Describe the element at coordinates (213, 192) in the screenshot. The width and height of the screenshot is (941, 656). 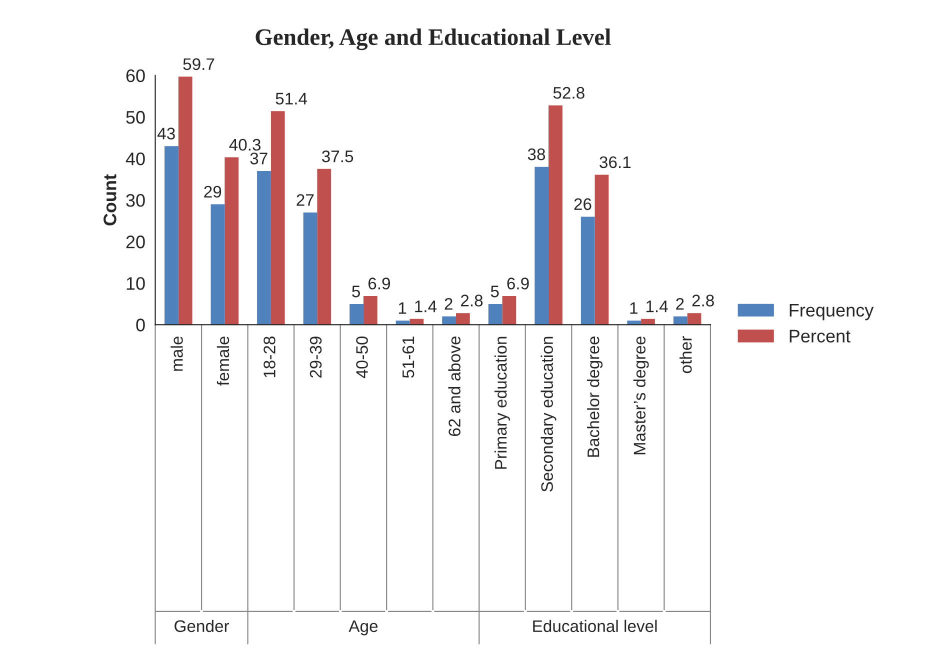
I see `data-label: 29` at that location.